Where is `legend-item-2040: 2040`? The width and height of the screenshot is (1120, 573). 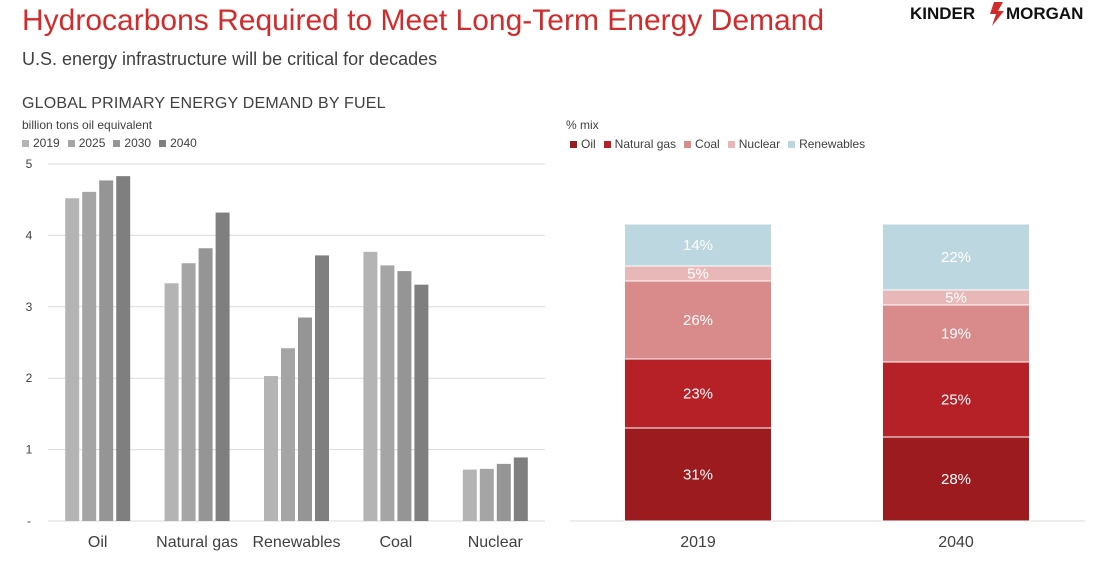 legend-item-2040: 2040 is located at coordinates (178, 143).